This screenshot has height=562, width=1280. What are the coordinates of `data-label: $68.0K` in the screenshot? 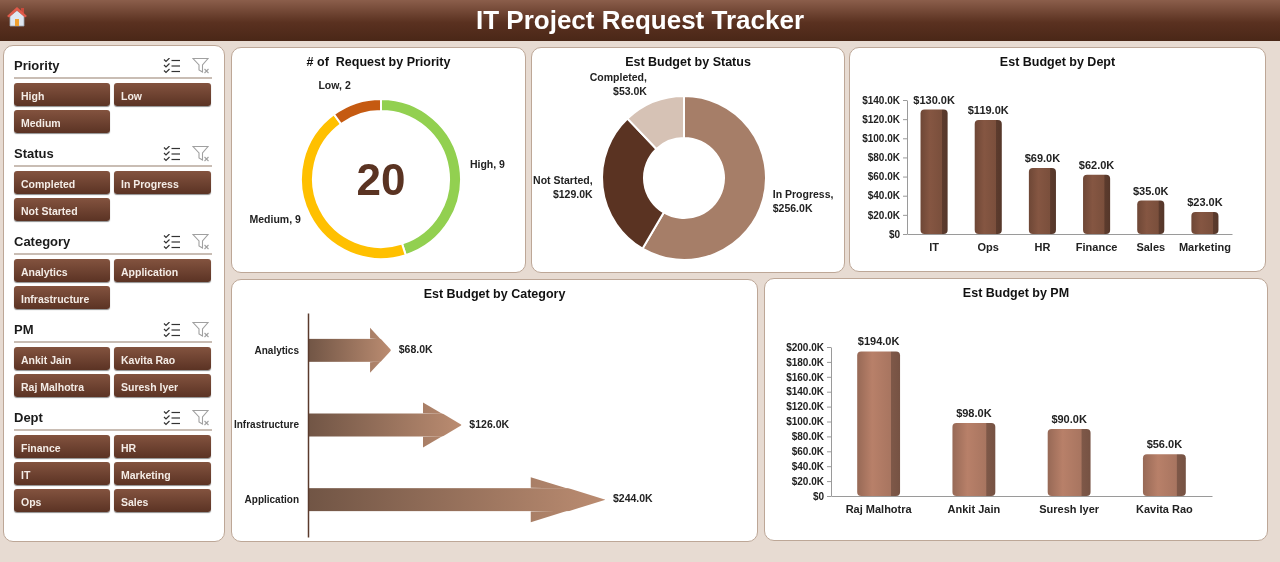 It's located at (416, 349).